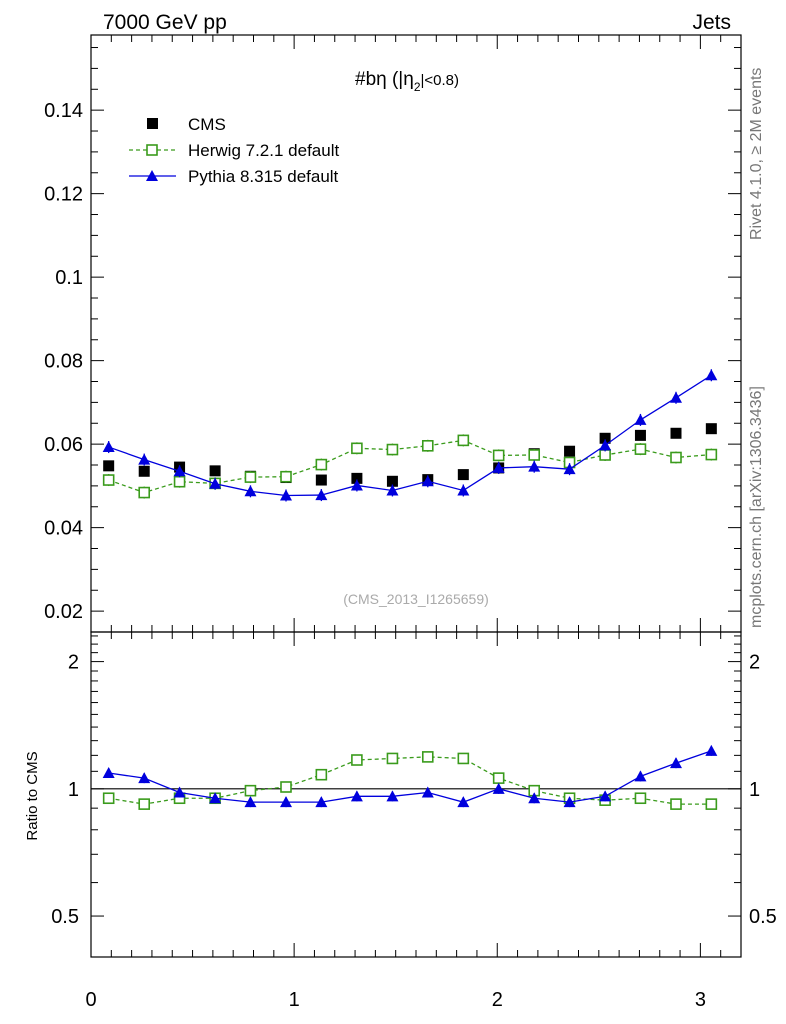 Image resolution: width=786 pixels, height=1024 pixels. What do you see at coordinates (152, 123) in the screenshot?
I see `legend-cms-marker` at bounding box center [152, 123].